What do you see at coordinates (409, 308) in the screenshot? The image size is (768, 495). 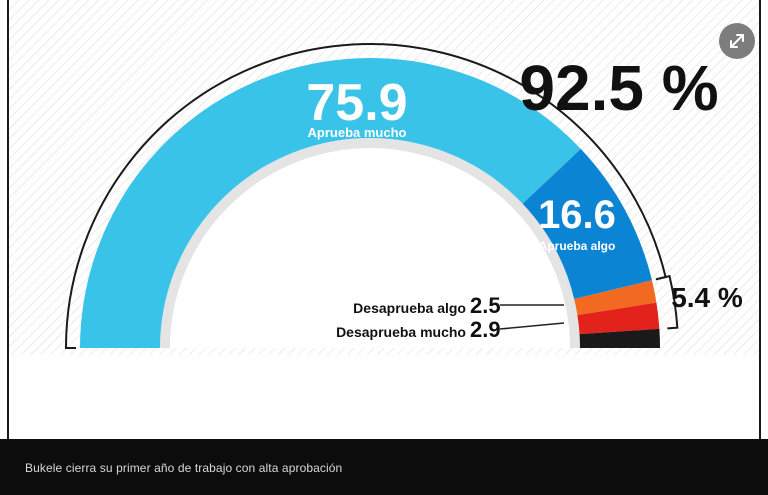 I see `series-label-desaprueba-algo: Desaprueba algo` at bounding box center [409, 308].